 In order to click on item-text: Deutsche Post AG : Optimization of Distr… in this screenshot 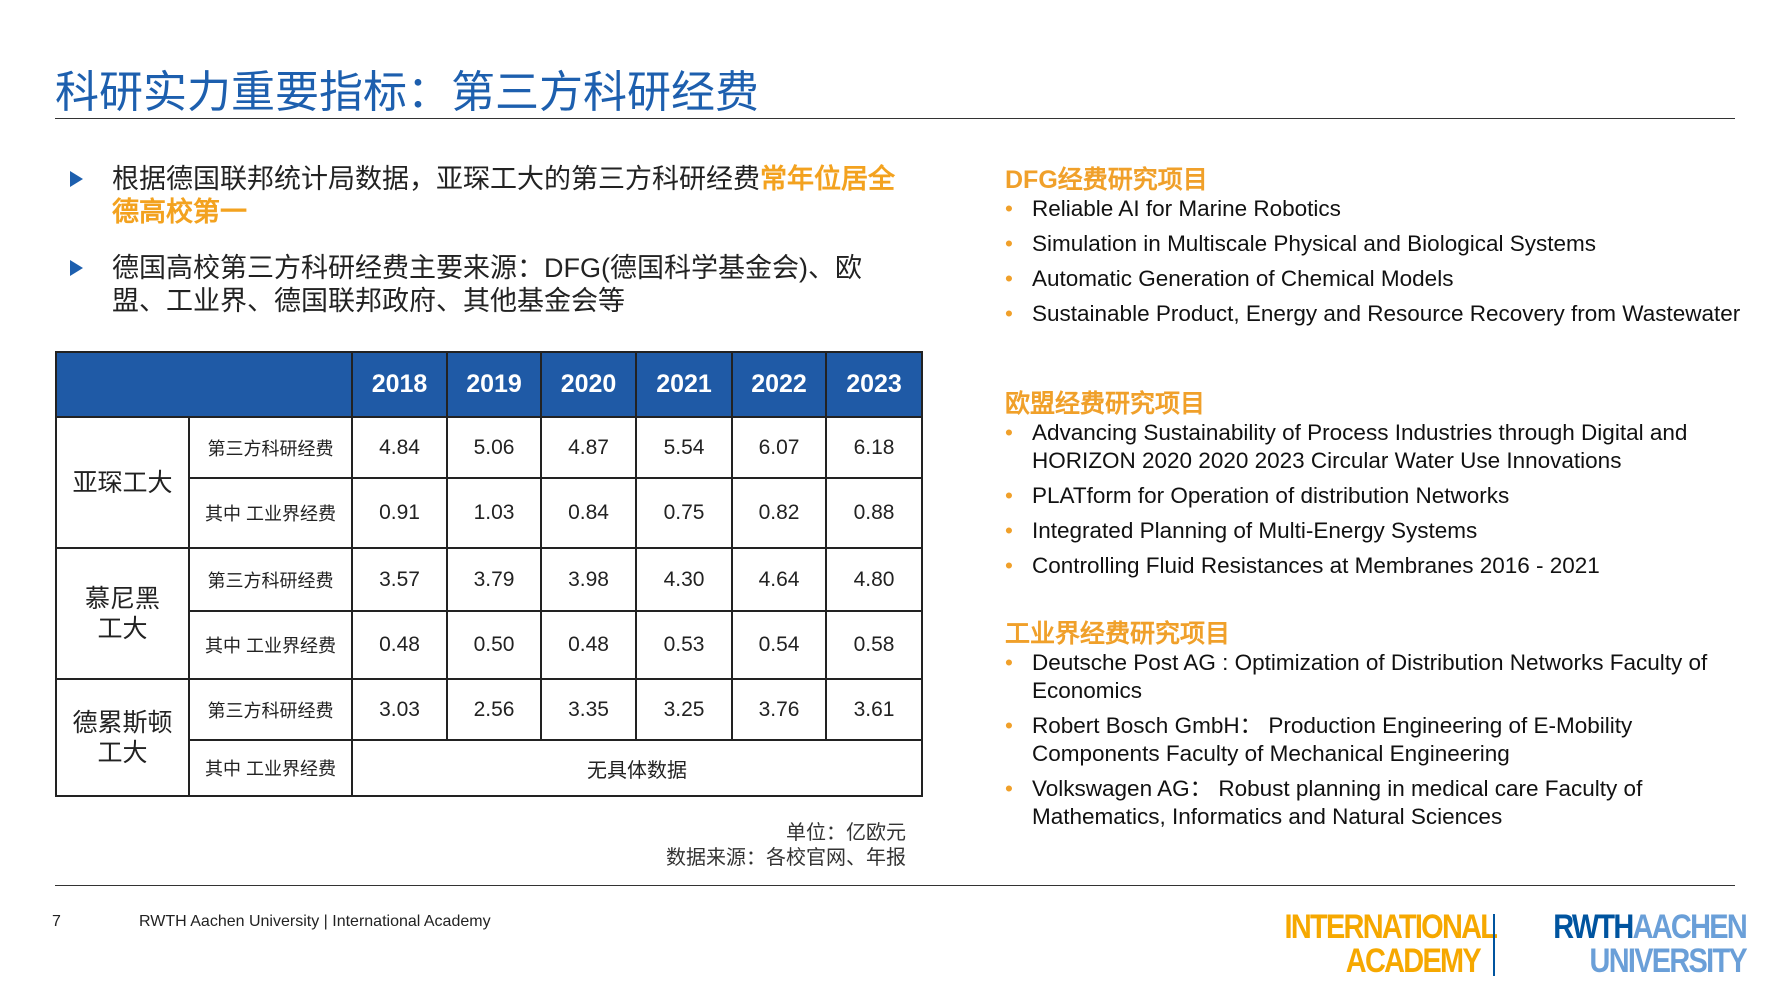, I will do `click(1370, 676)`.